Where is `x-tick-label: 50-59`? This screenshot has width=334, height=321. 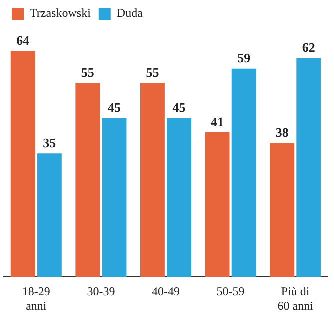
x-tick-label: 50-59 is located at coordinates (230, 291).